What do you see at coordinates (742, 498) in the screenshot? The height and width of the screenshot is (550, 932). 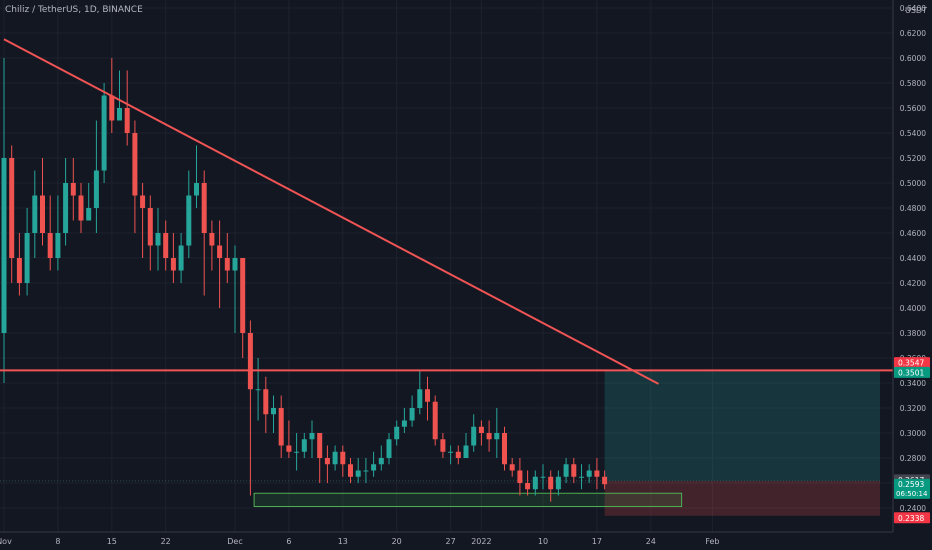 I see `stop-zone` at bounding box center [742, 498].